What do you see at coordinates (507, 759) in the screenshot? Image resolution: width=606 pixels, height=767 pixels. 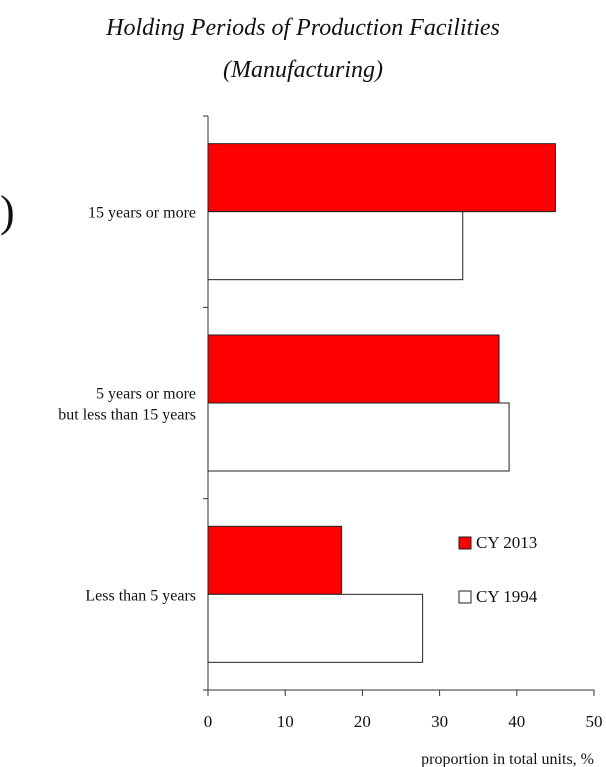 I see `x-axis-title: proportion in total units, %` at bounding box center [507, 759].